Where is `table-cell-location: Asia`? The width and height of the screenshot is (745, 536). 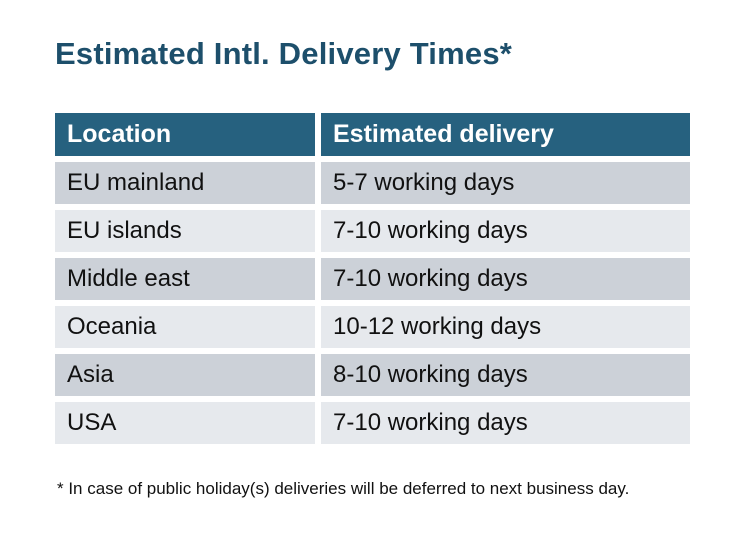 table-cell-location: Asia is located at coordinates (185, 375).